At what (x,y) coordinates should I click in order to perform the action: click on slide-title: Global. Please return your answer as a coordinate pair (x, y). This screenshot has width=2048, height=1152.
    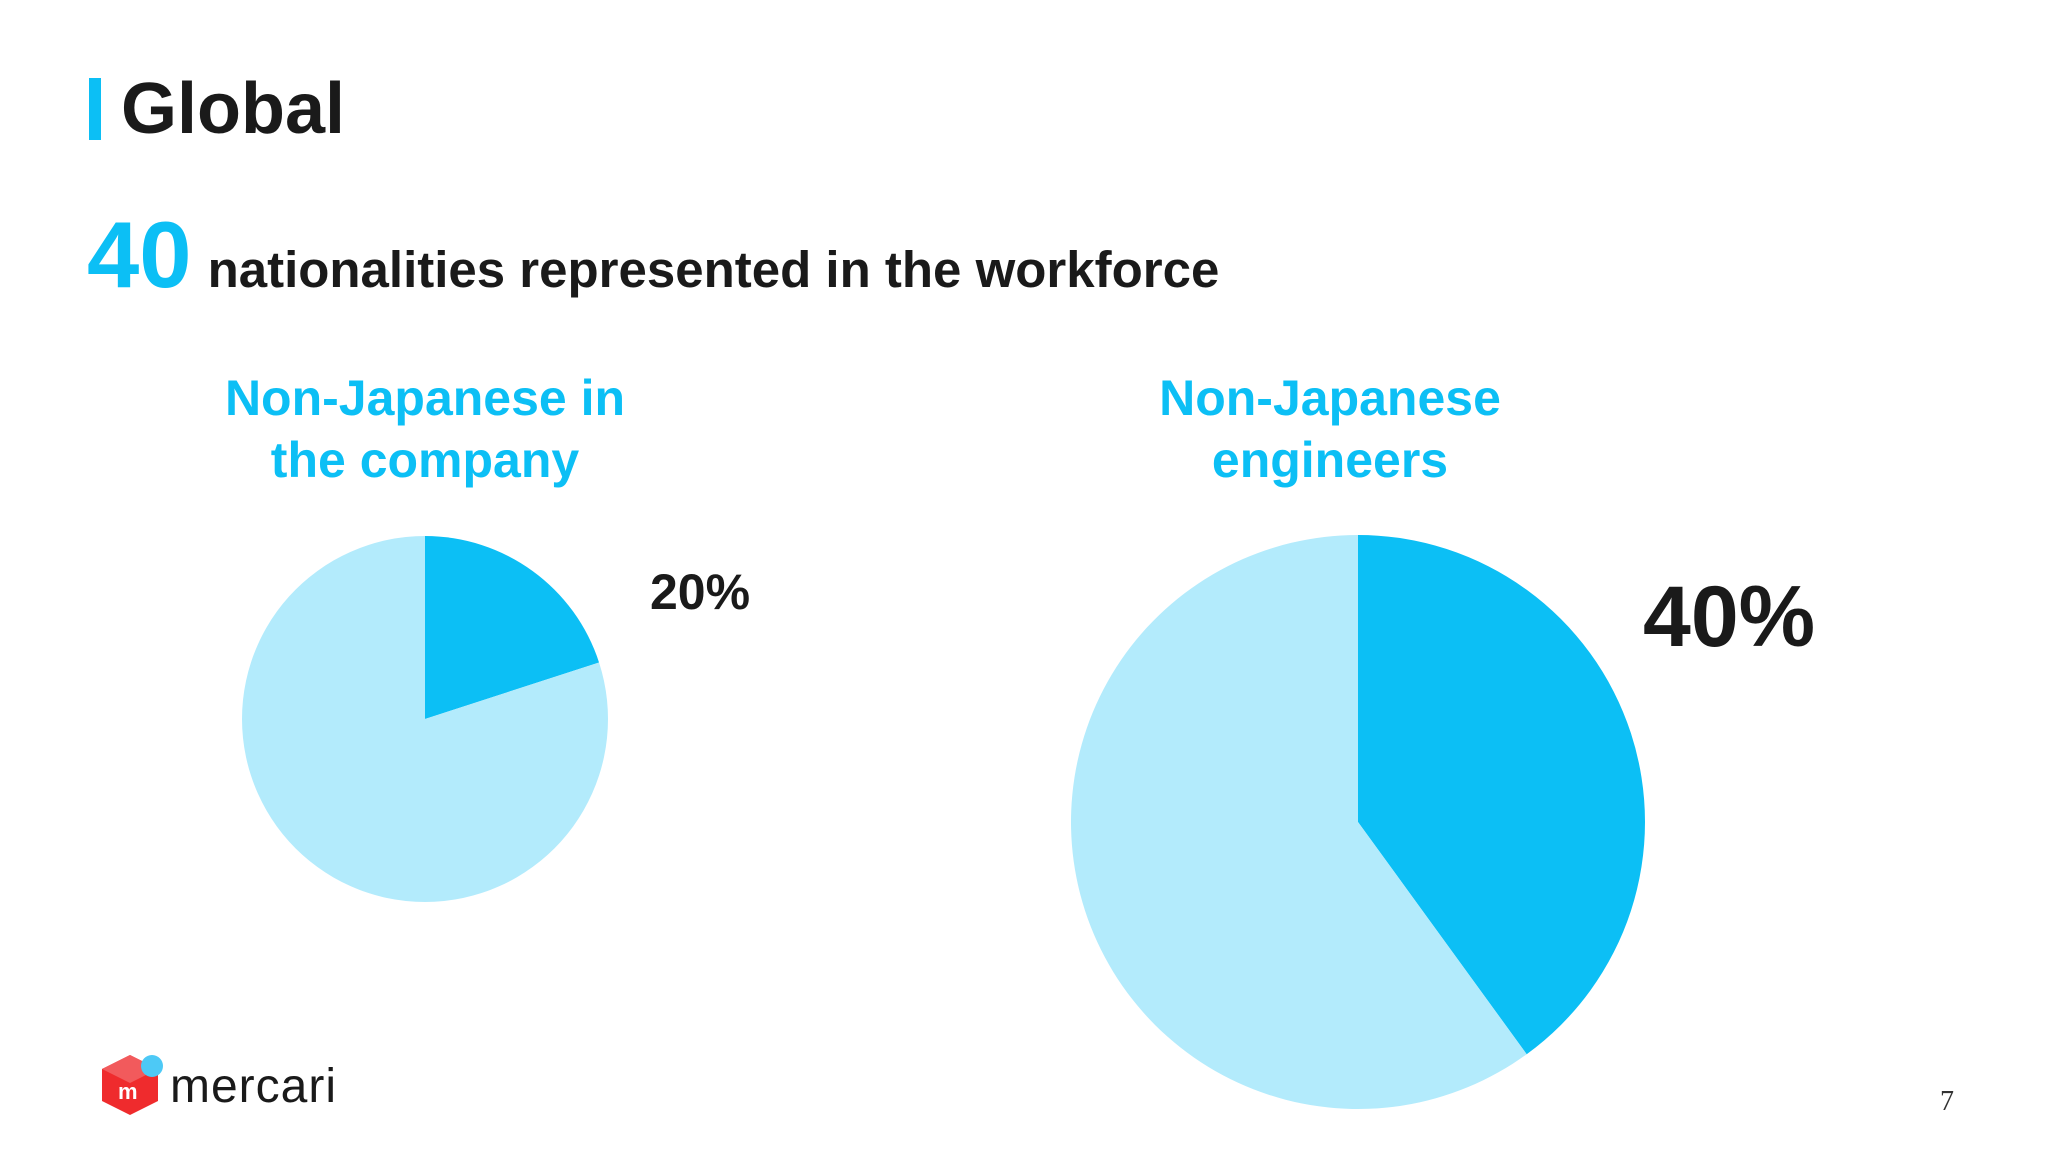
    Looking at the image, I should click on (233, 109).